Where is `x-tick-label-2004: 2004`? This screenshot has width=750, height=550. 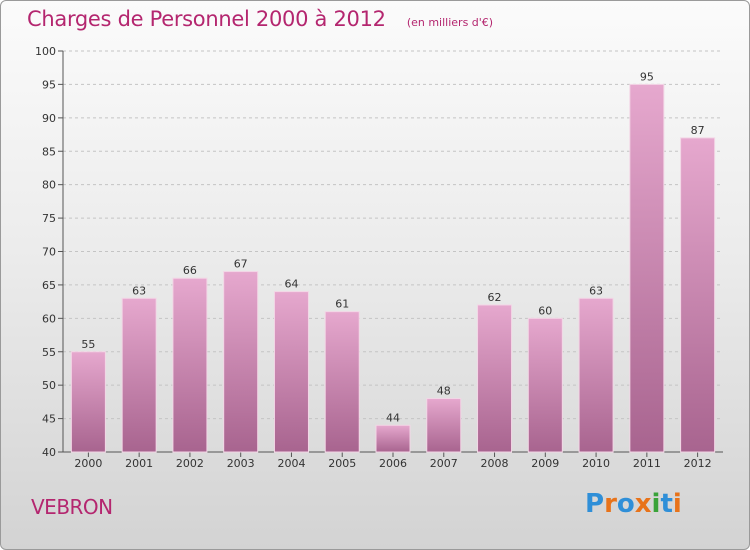
x-tick-label-2004: 2004 is located at coordinates (291, 463).